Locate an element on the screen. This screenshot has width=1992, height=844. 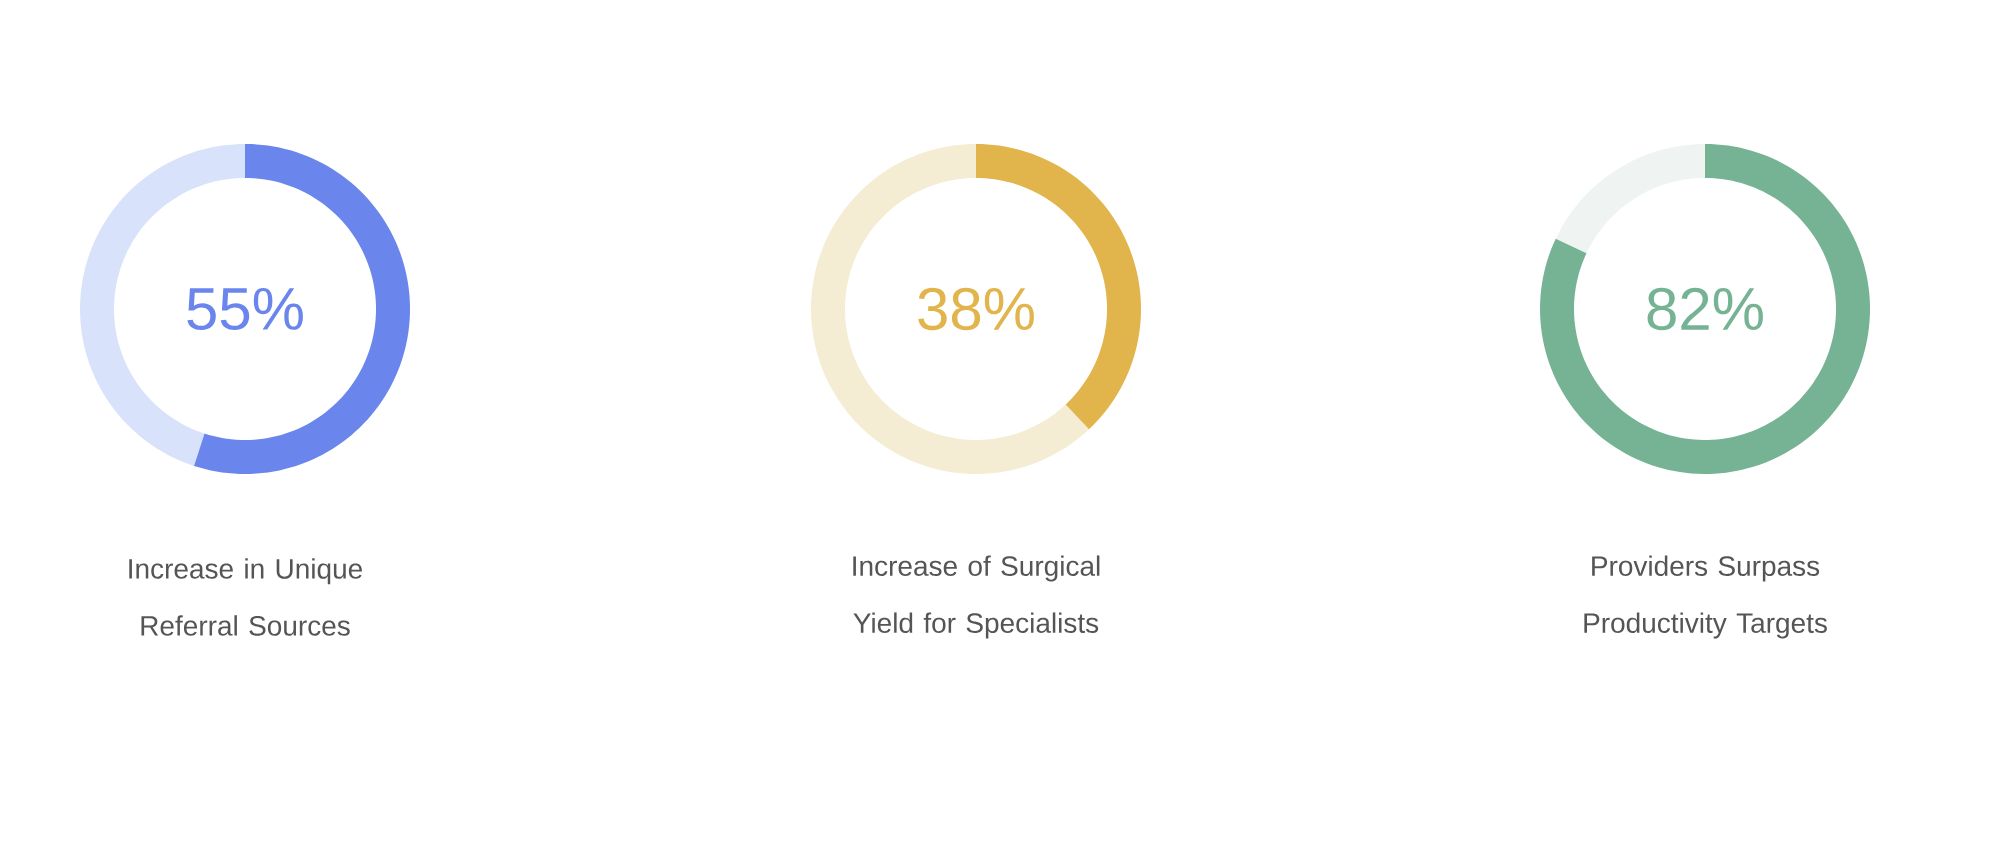
data-label: 55% is located at coordinates (245, 309).